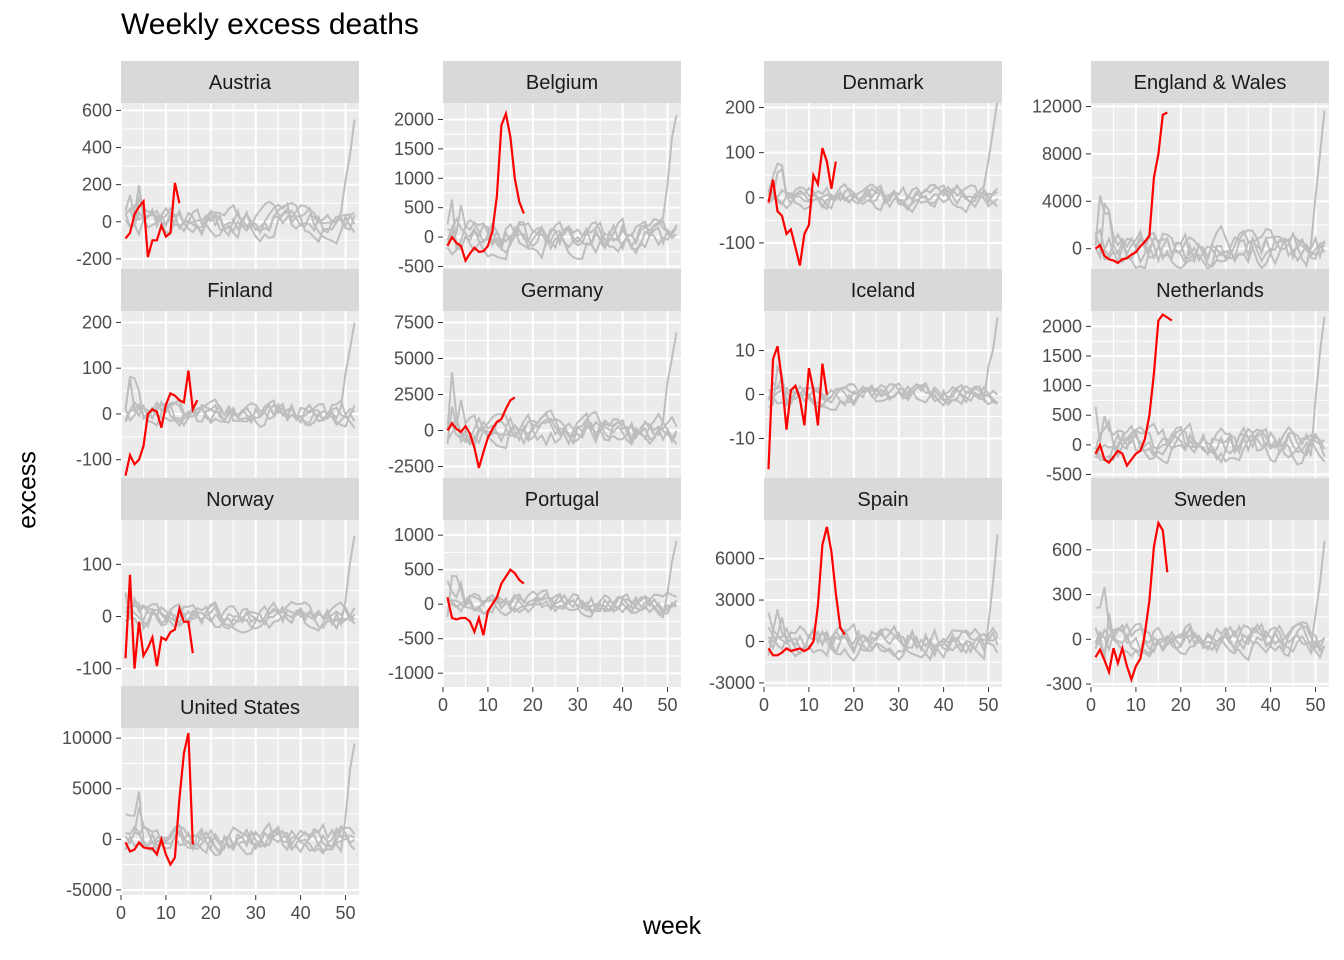  I want to click on panel-portugal: Portugal -1000 -500 0 500 1000 0 10 20 30 40 50, so click(534, 596).